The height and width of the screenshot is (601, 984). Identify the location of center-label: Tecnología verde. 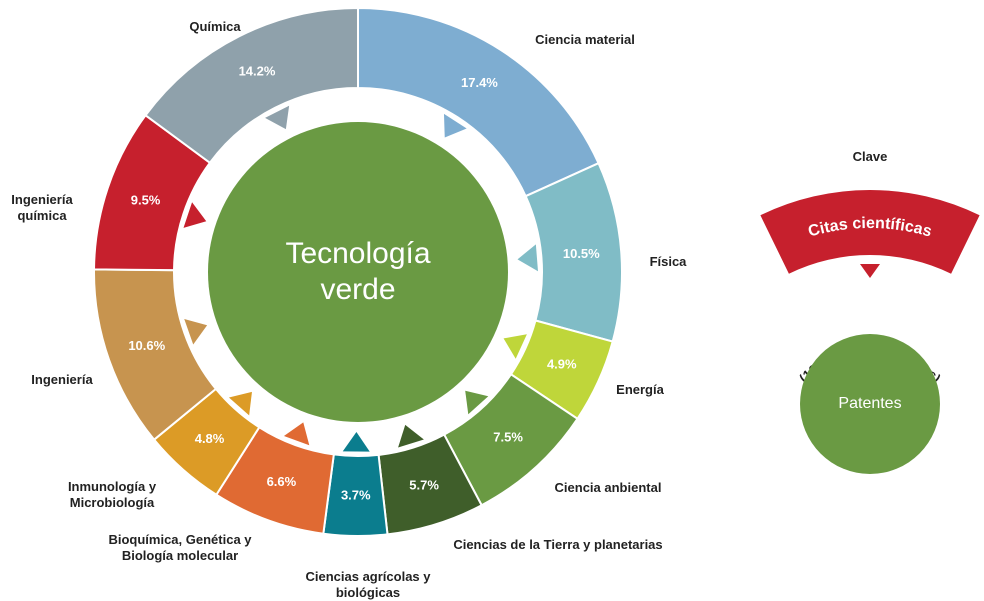
(358, 271).